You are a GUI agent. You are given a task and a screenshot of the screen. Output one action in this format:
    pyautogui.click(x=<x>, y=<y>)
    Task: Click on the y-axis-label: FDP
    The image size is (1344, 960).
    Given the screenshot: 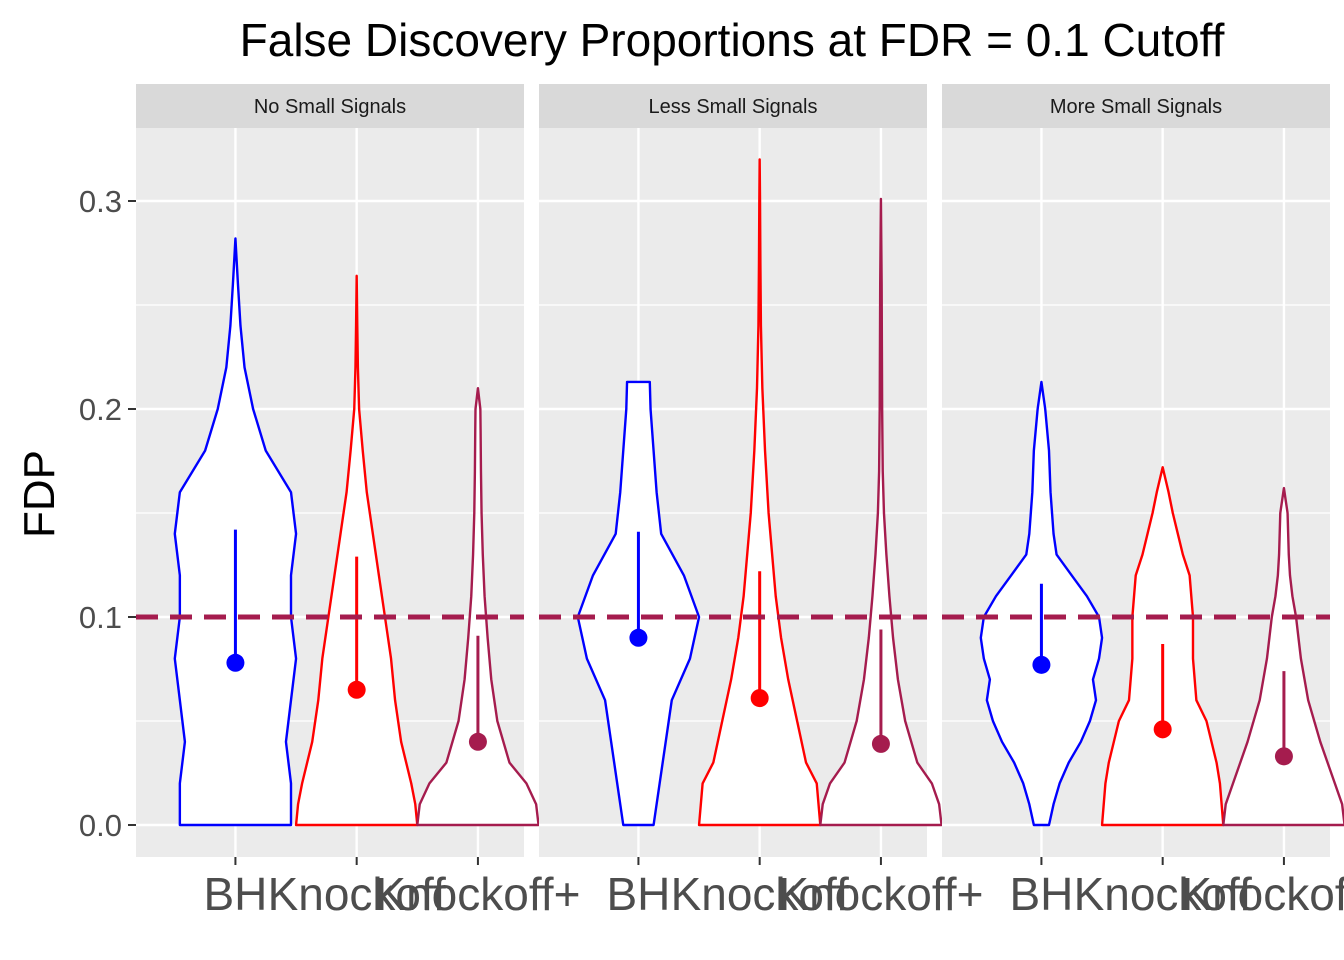 What is the action you would take?
    pyautogui.click(x=39, y=494)
    